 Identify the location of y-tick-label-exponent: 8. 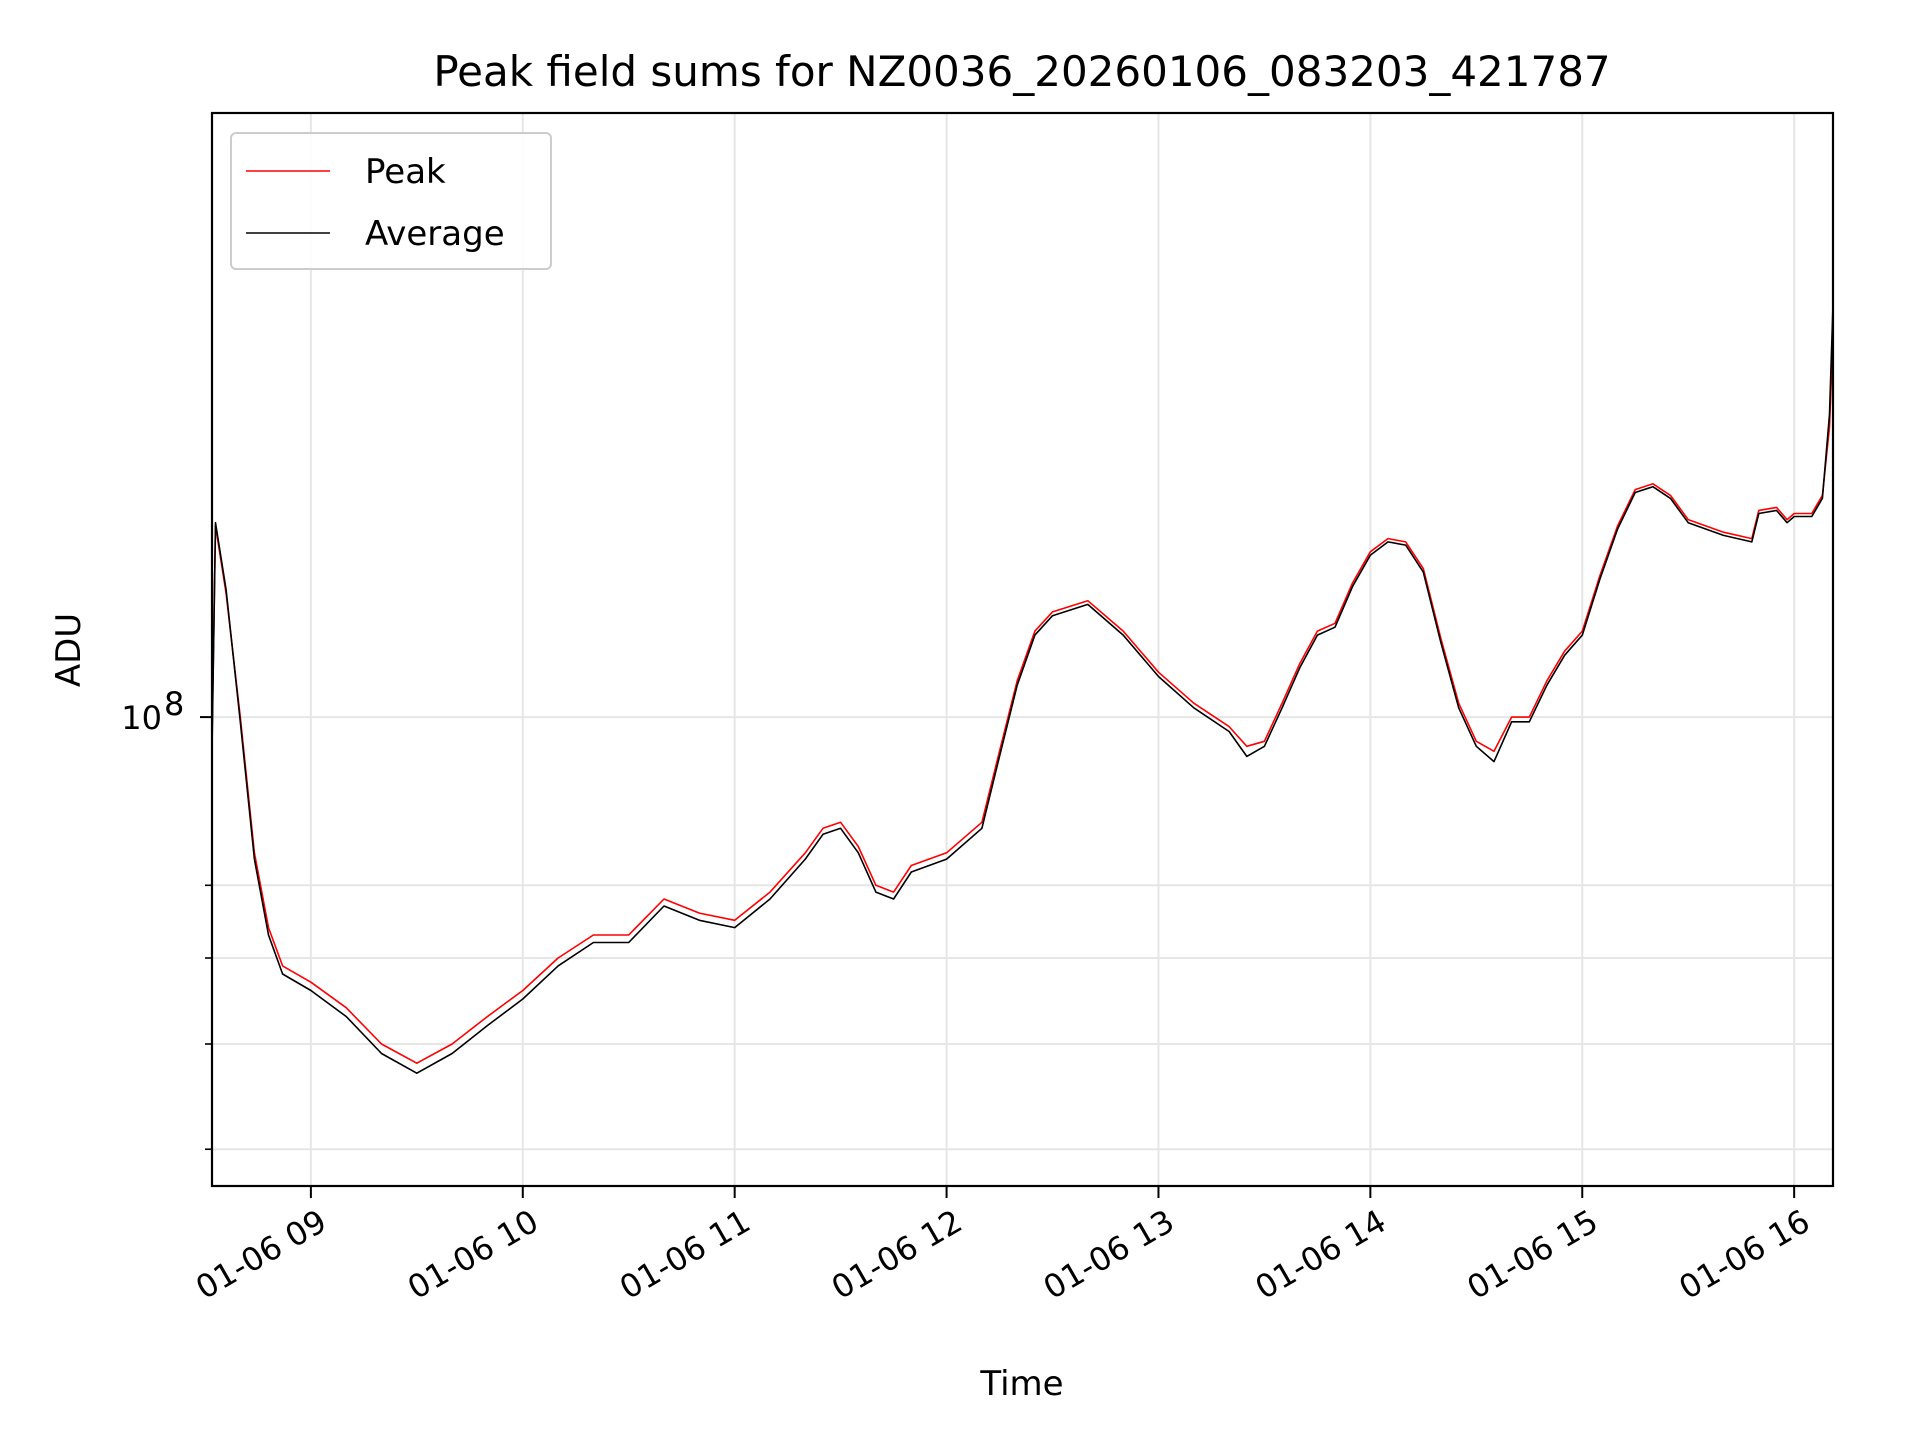
(174, 704).